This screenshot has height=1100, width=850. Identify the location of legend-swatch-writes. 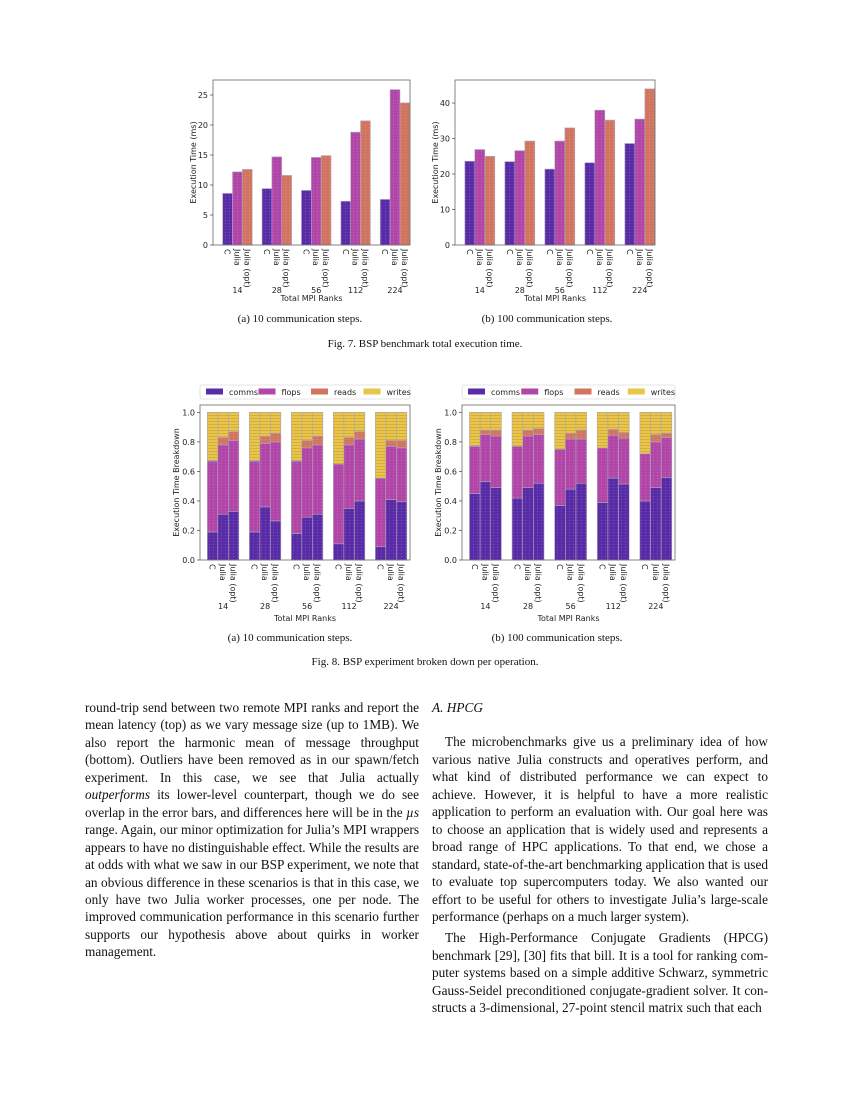
(372, 391).